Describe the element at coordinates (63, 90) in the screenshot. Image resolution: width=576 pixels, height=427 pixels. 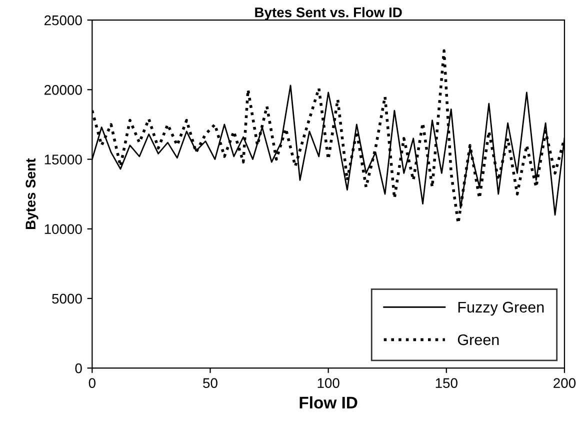
I see `y-tick-label: 20000` at that location.